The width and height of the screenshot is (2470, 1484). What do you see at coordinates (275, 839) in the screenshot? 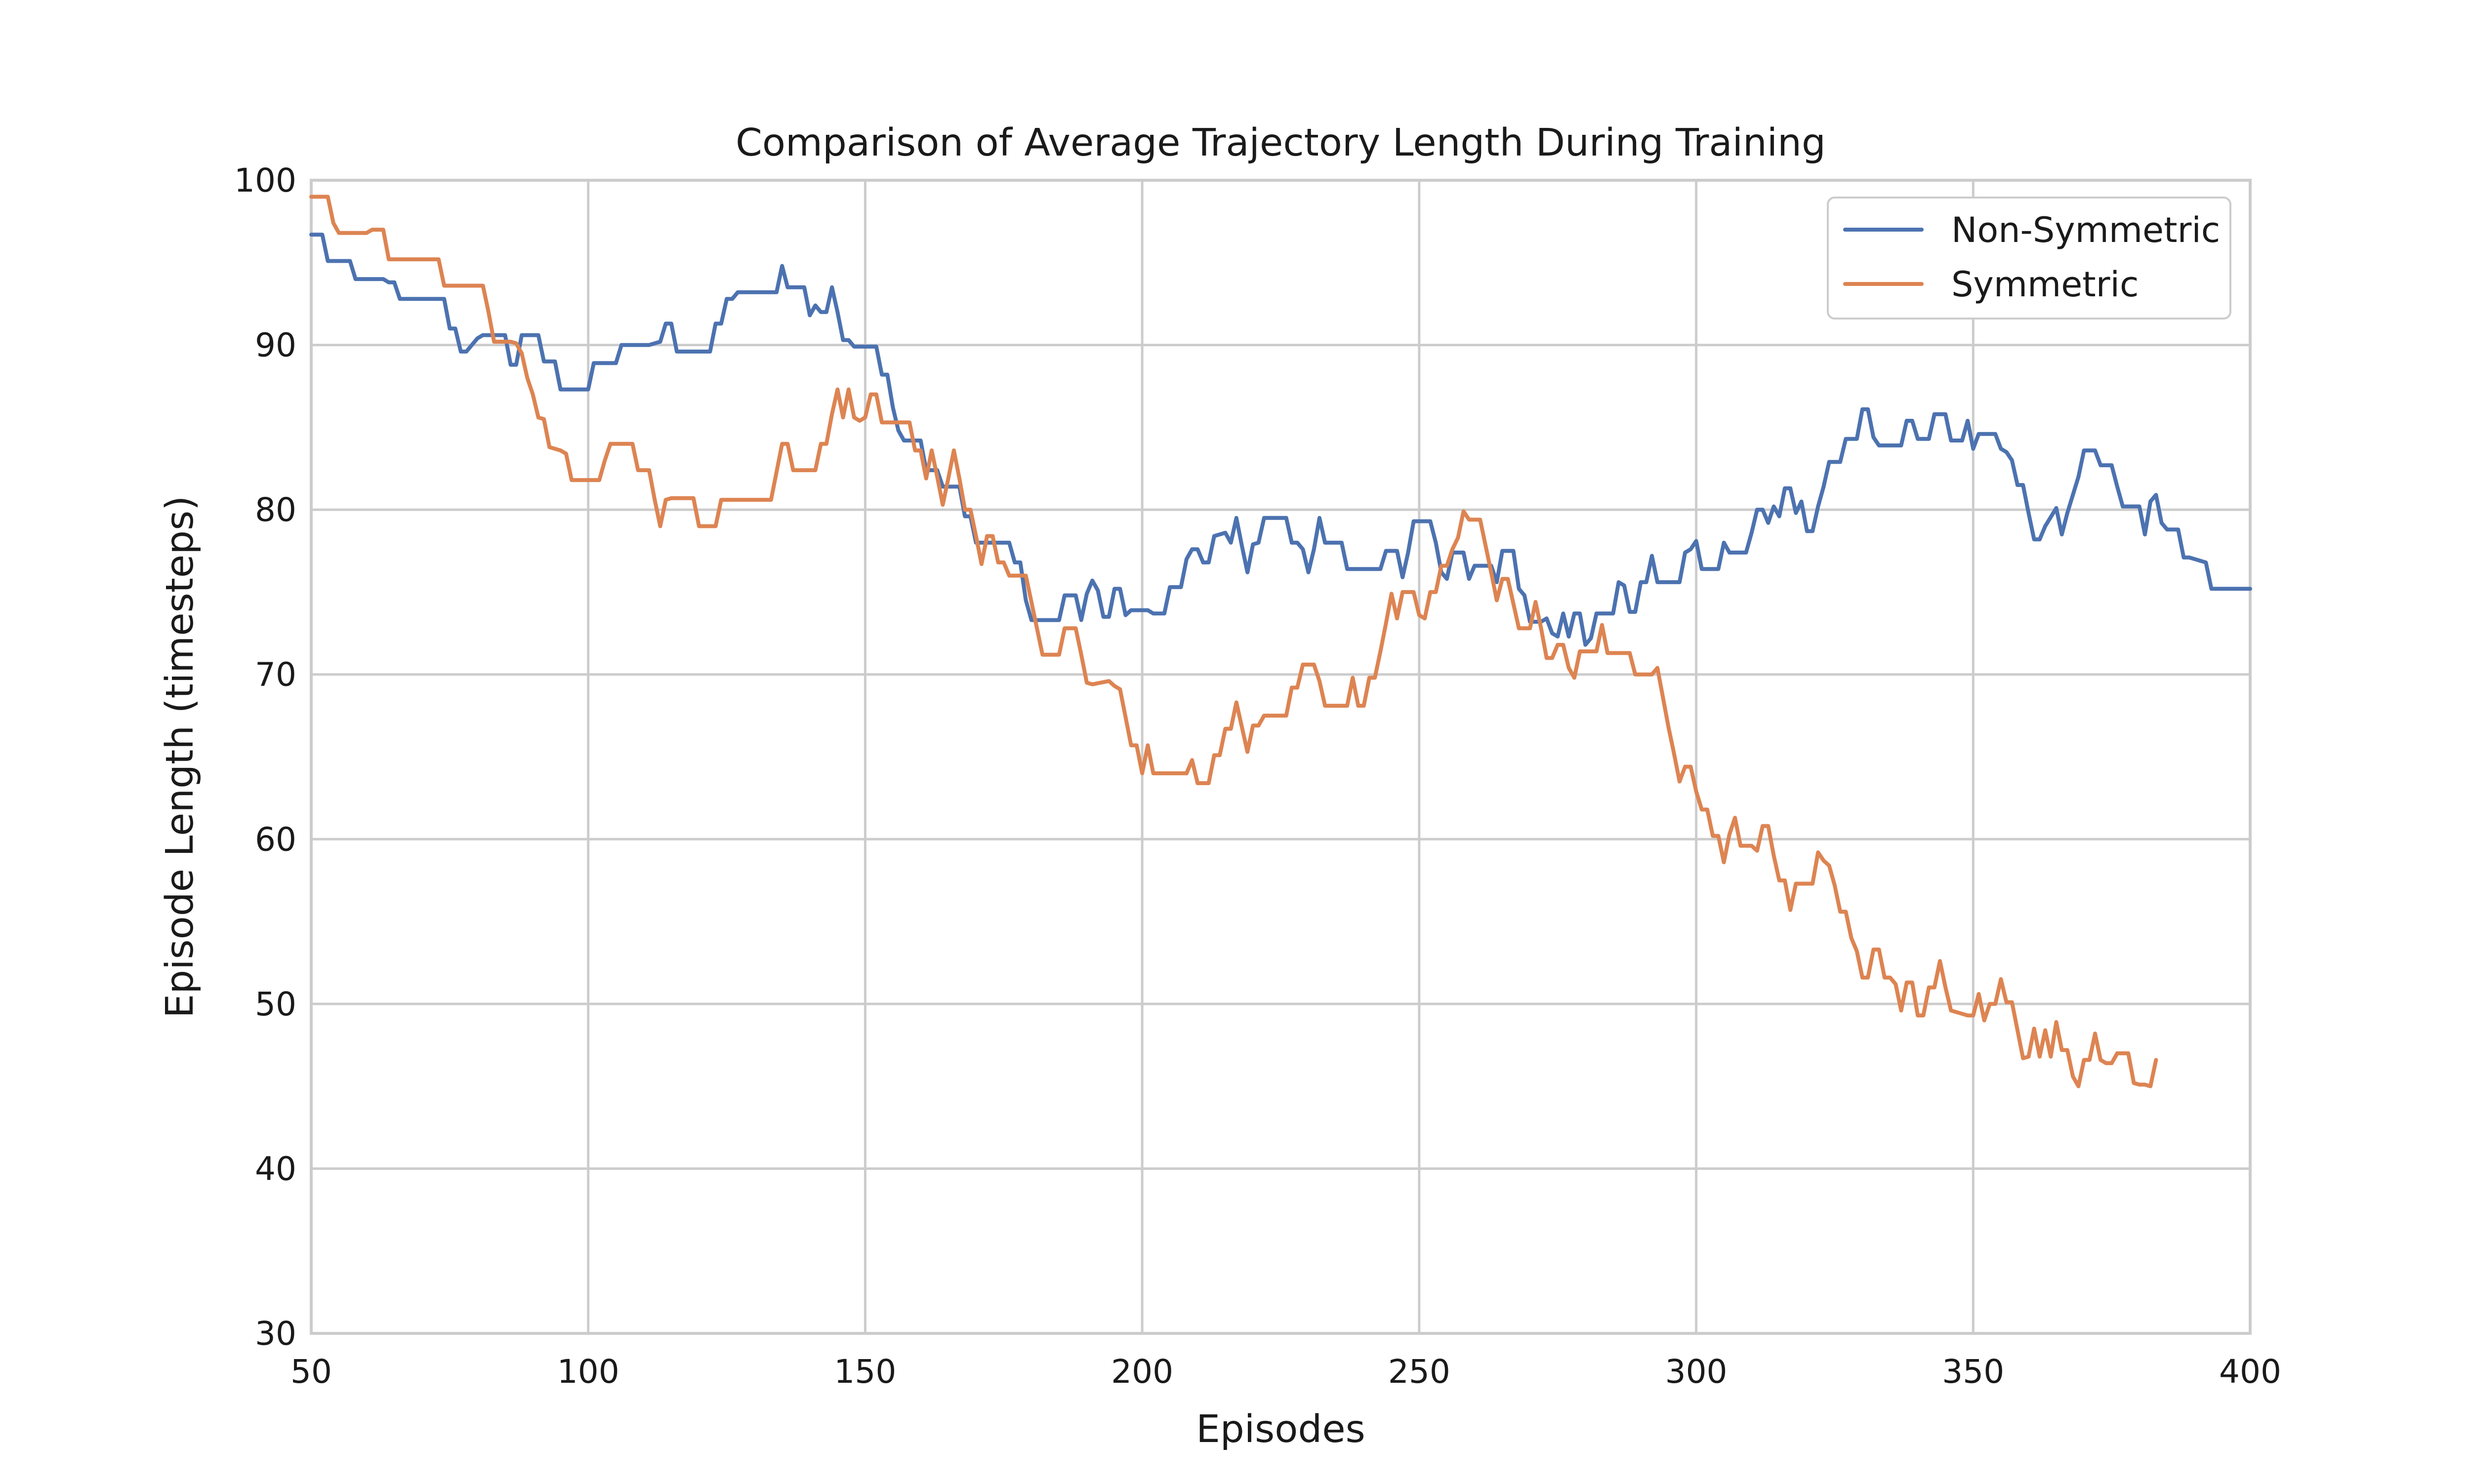
I see `y-tick-label-60: 60` at bounding box center [275, 839].